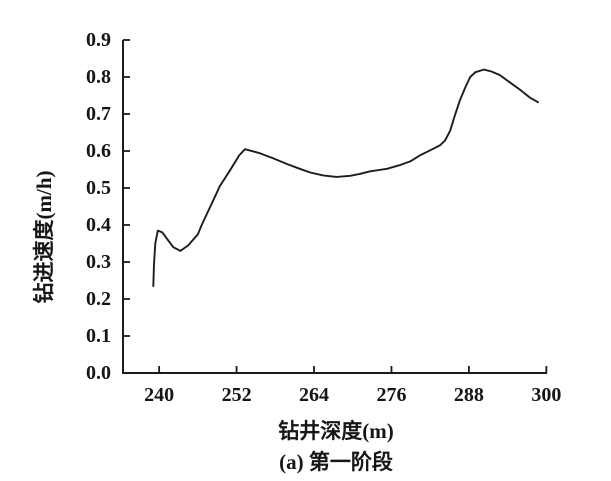 The width and height of the screenshot is (611, 481). What do you see at coordinates (44, 237) in the screenshot?
I see `y-axis-title: 钻进速度(m/h)` at bounding box center [44, 237].